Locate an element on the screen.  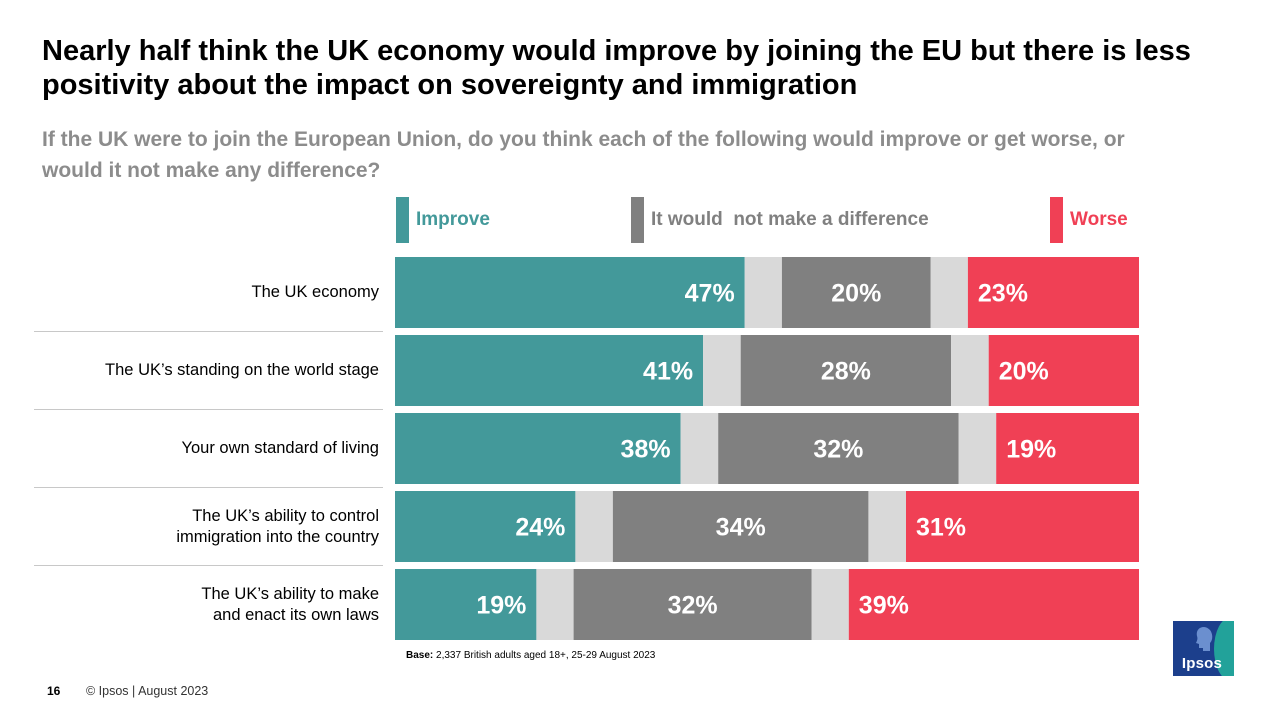
category-label-line-0-0: The UK economy is located at coordinates (315, 292).